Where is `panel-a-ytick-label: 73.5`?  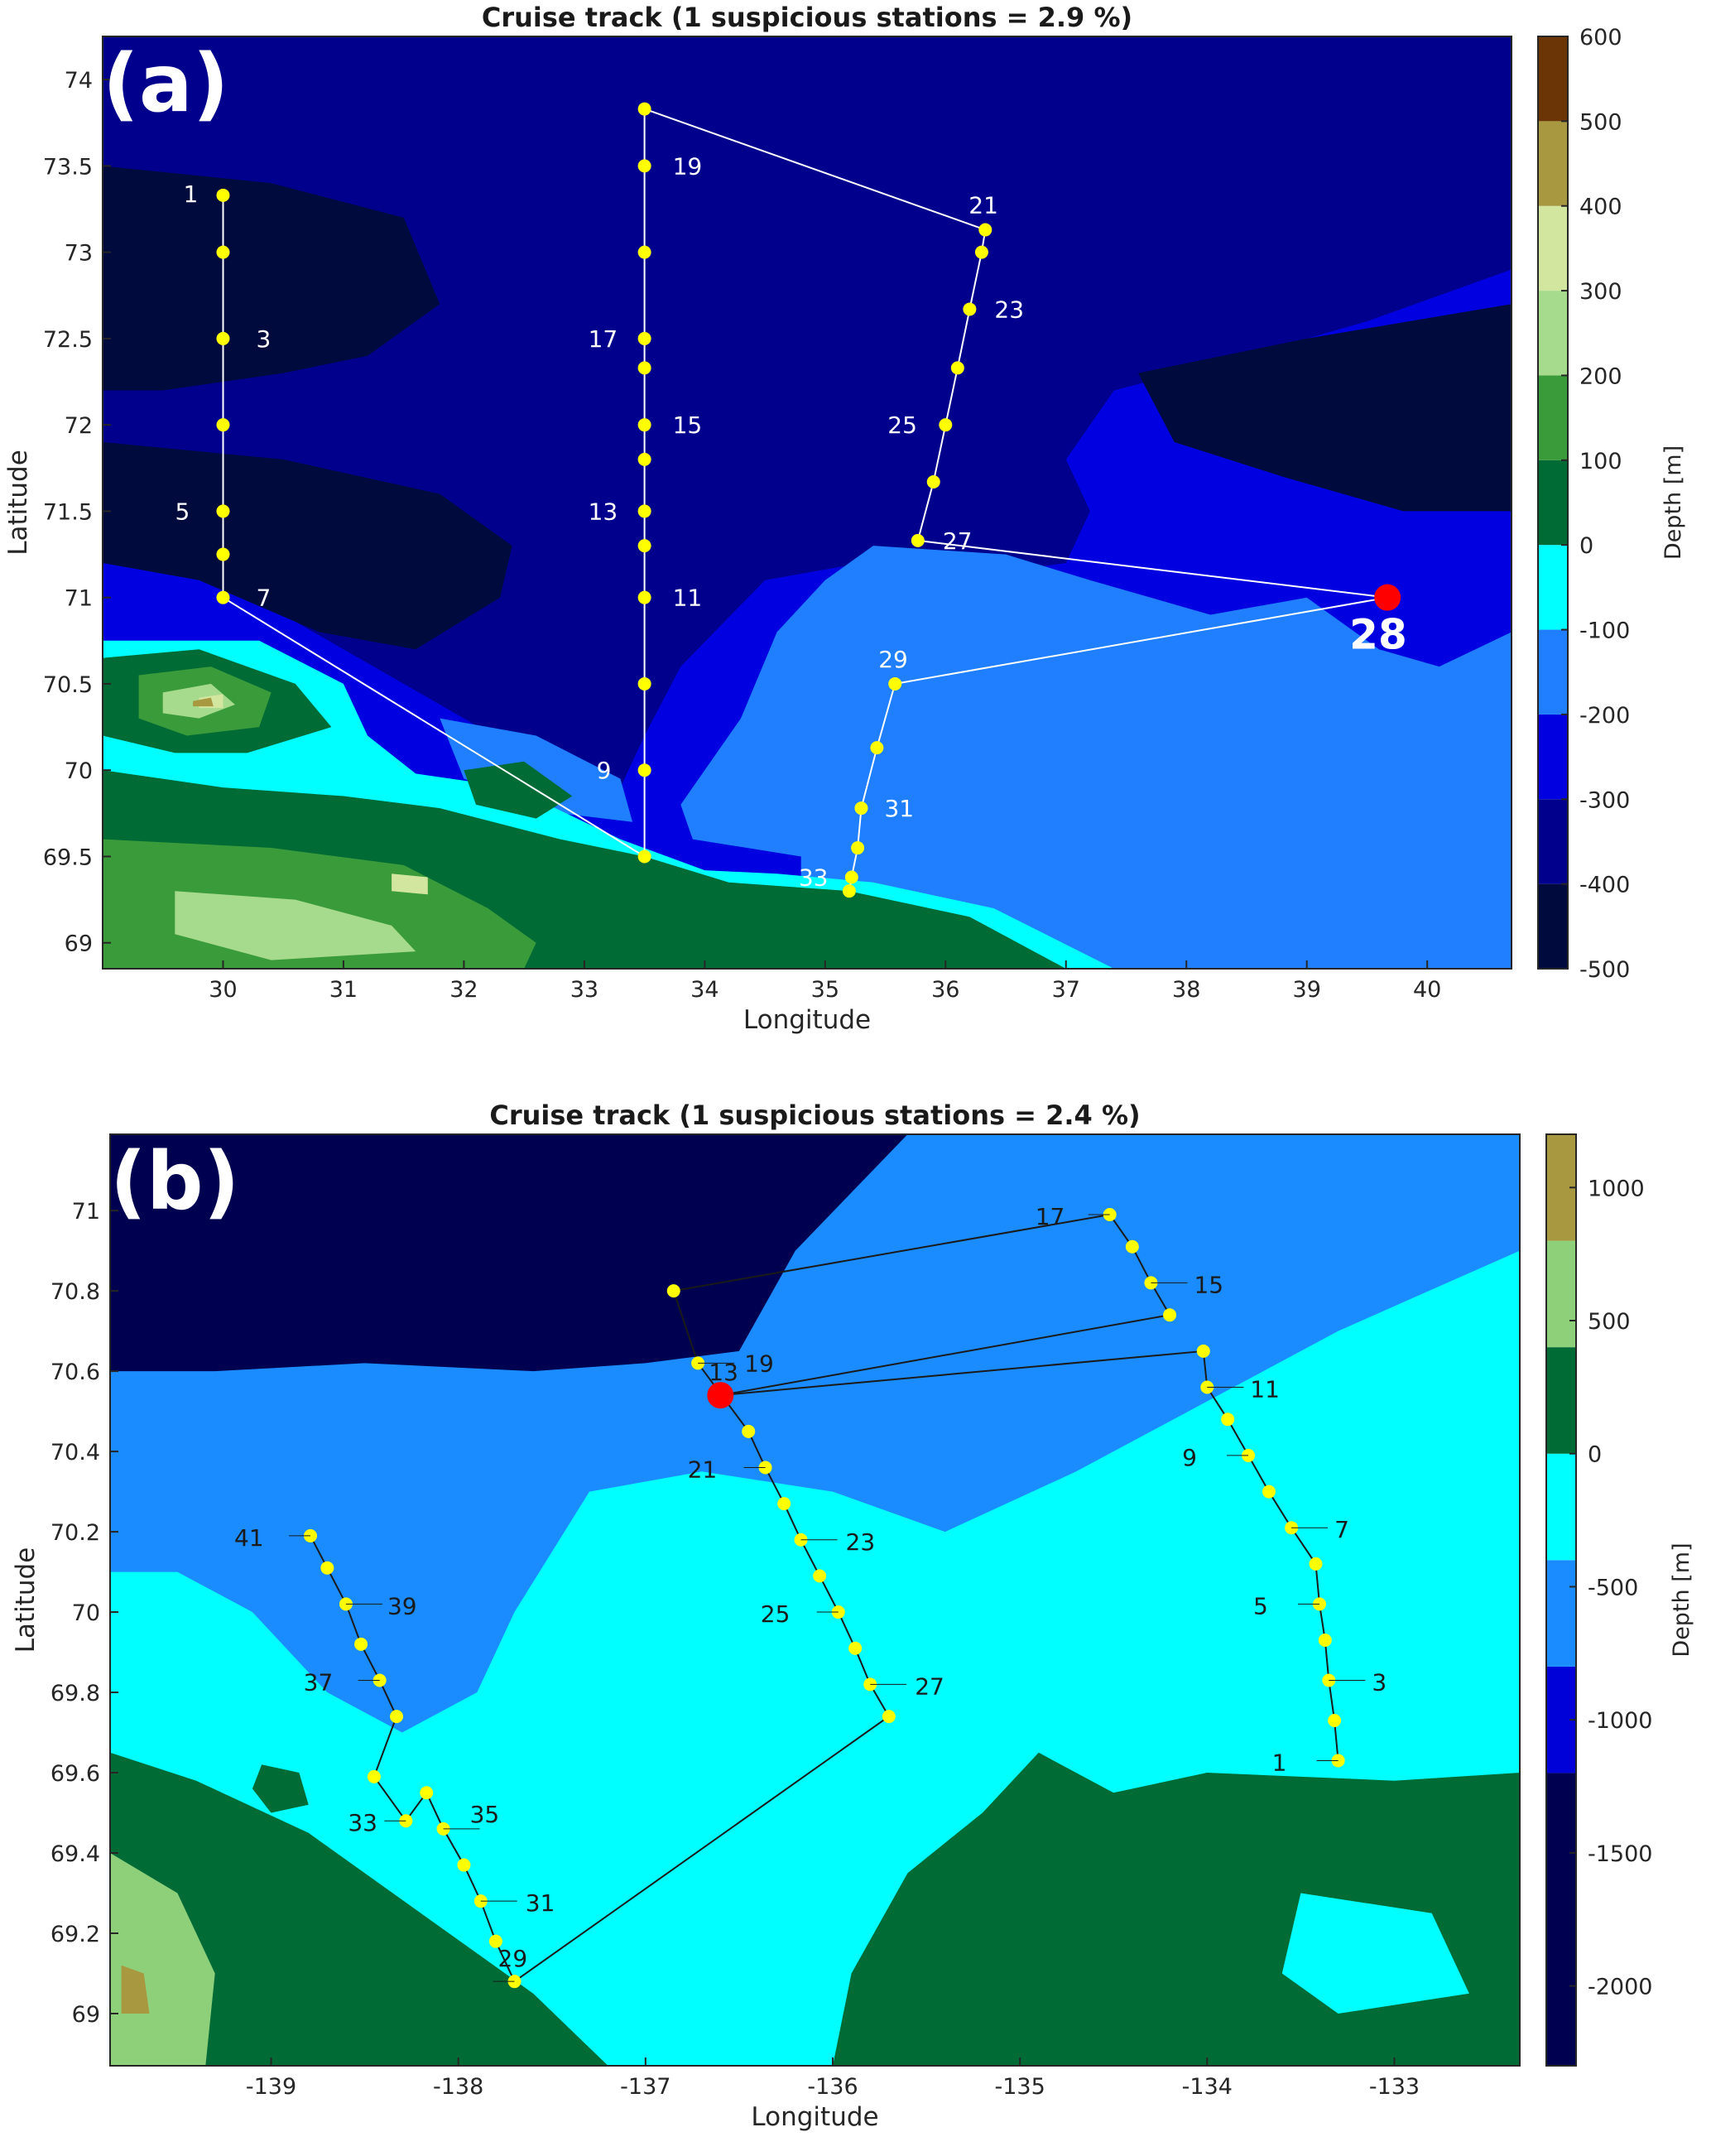 panel-a-ytick-label: 73.5 is located at coordinates (68, 167).